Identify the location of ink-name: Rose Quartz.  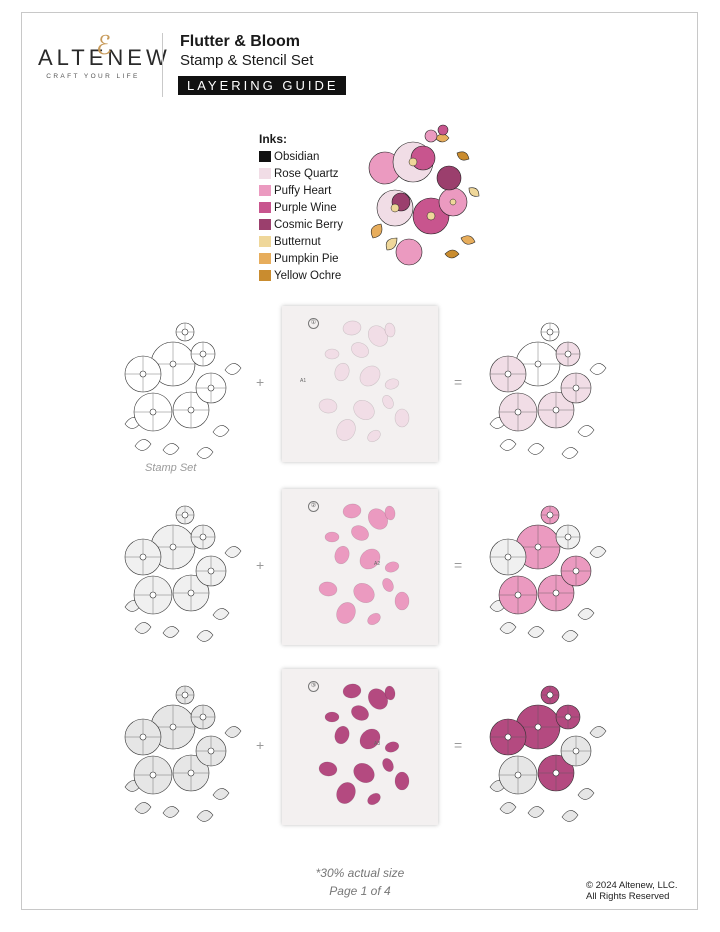
(306, 173).